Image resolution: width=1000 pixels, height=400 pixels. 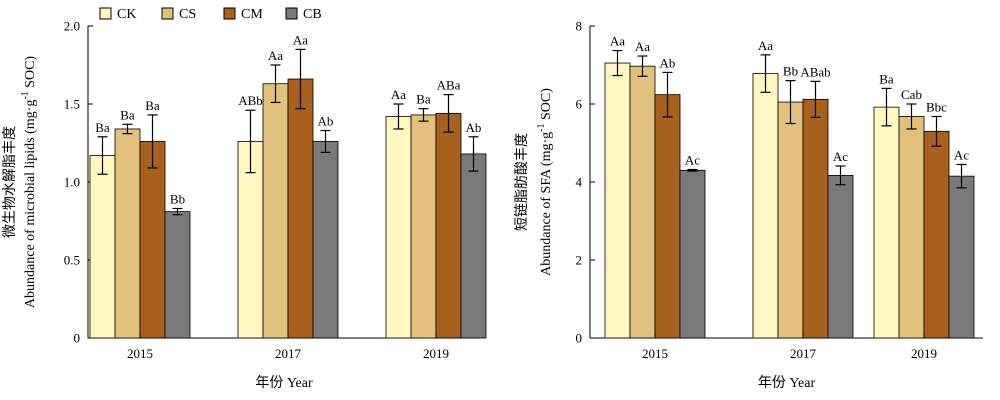 I want to click on data-label: ABab, so click(x=815, y=71).